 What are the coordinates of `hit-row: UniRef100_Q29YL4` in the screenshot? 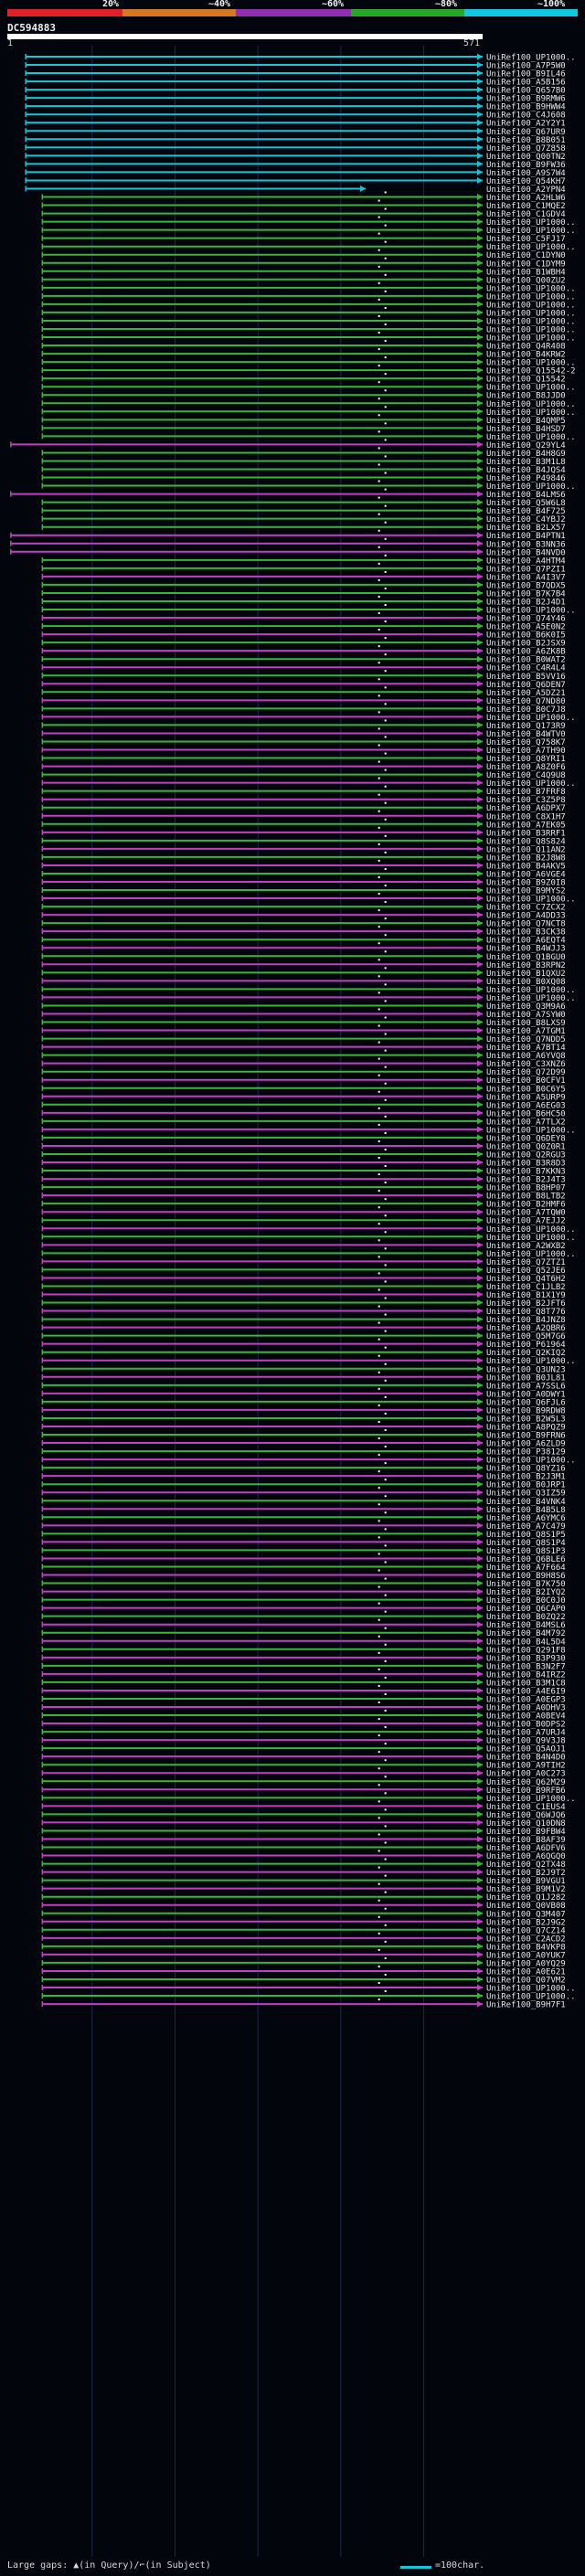 It's located at (288, 445).